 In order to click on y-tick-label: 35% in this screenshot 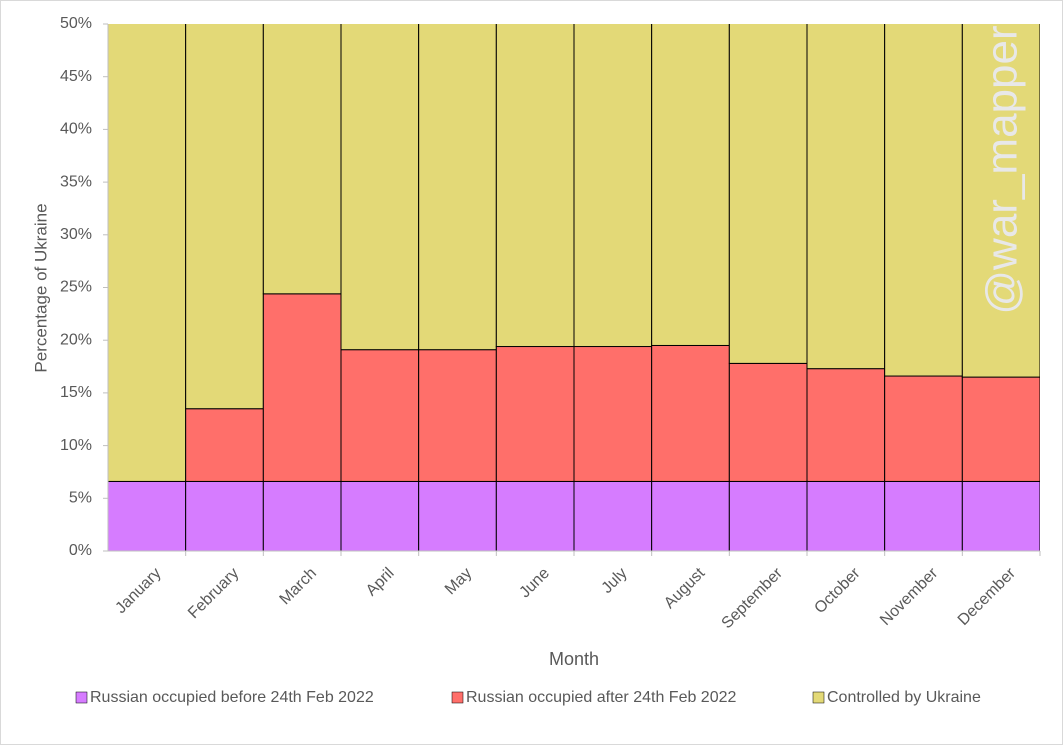, I will do `click(76, 181)`.